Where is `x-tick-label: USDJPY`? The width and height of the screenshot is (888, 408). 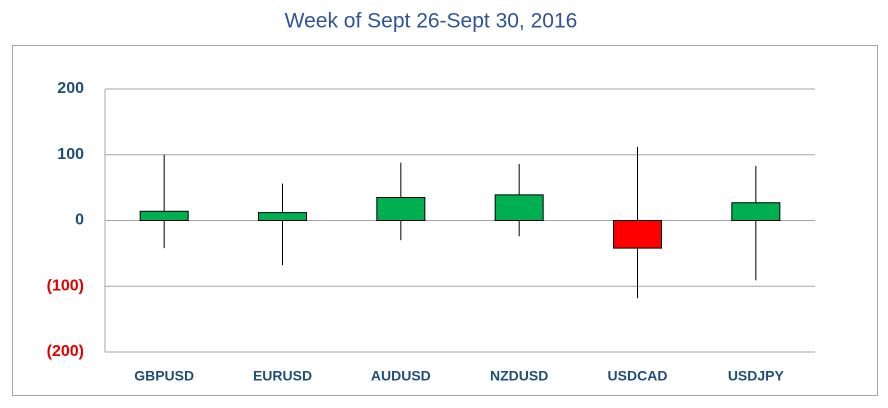 x-tick-label: USDJPY is located at coordinates (756, 376).